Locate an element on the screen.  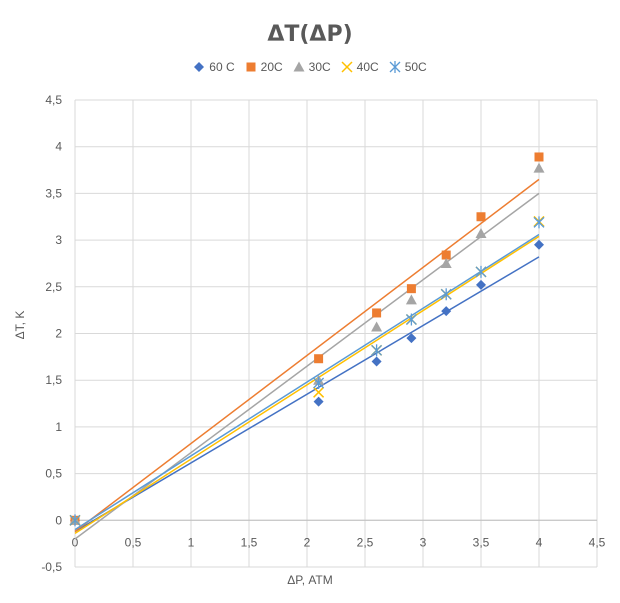
legend-item: 40C is located at coordinates (360, 67).